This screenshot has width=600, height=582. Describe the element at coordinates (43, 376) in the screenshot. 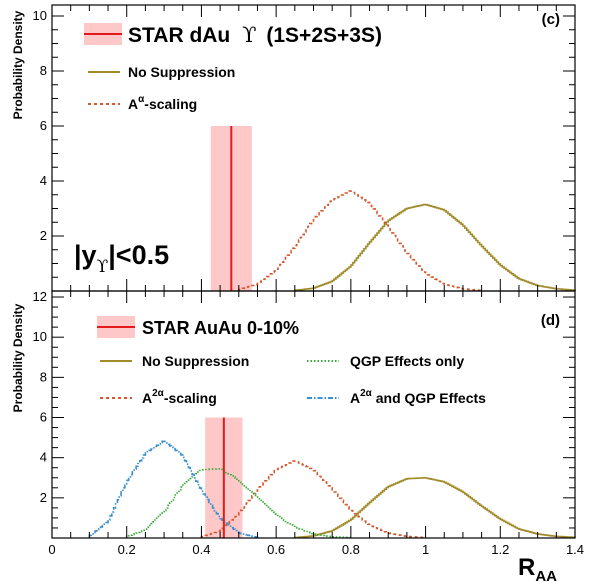

I see `ytick-label-d: 8` at that location.